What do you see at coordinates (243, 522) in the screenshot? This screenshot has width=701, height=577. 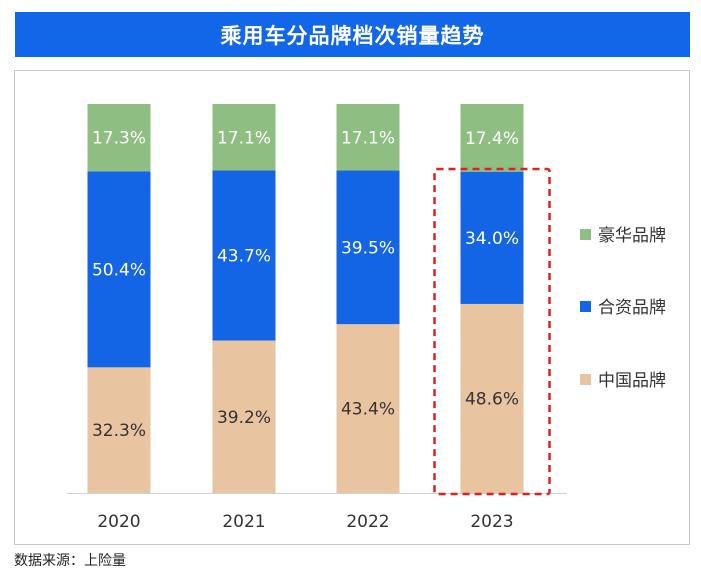 I see `x-tick-label: 2021` at bounding box center [243, 522].